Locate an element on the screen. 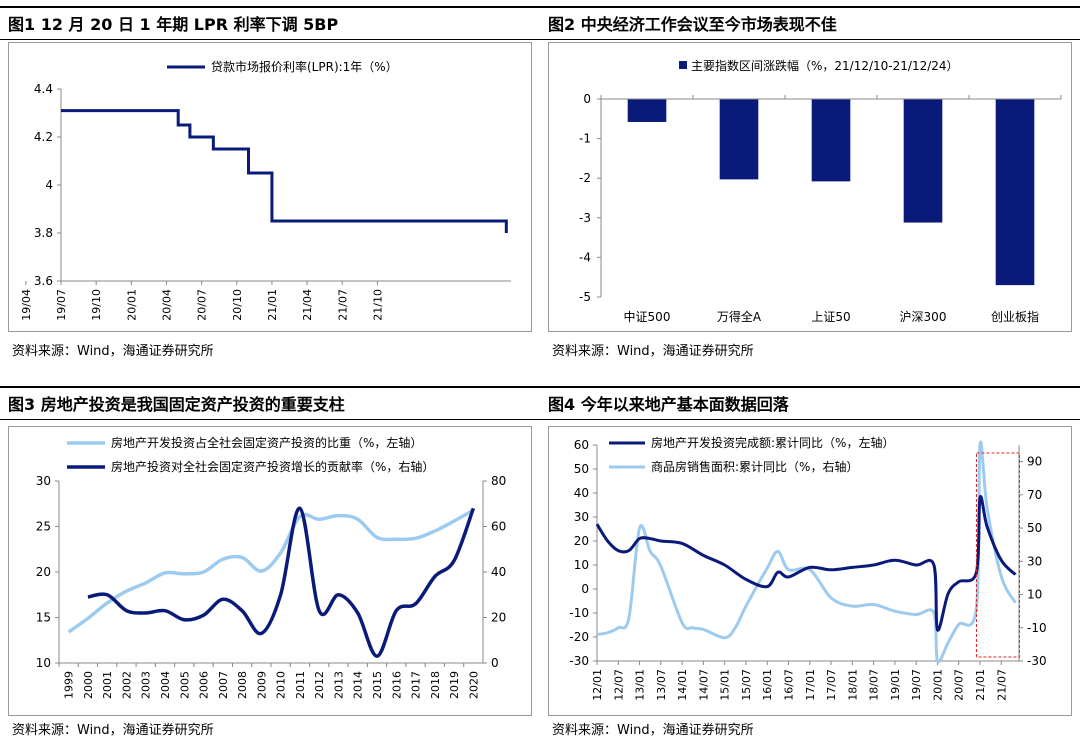  fig4-left-tick-label: 10 is located at coordinates (581, 565).